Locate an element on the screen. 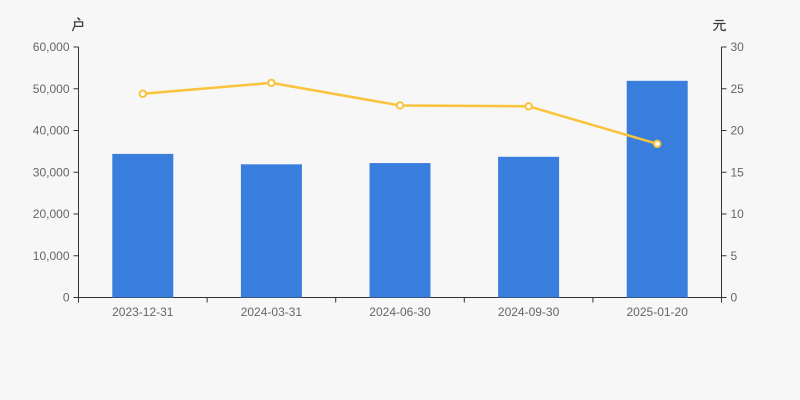  x-axis-category-label: 2024-03-31 is located at coordinates (272, 312).